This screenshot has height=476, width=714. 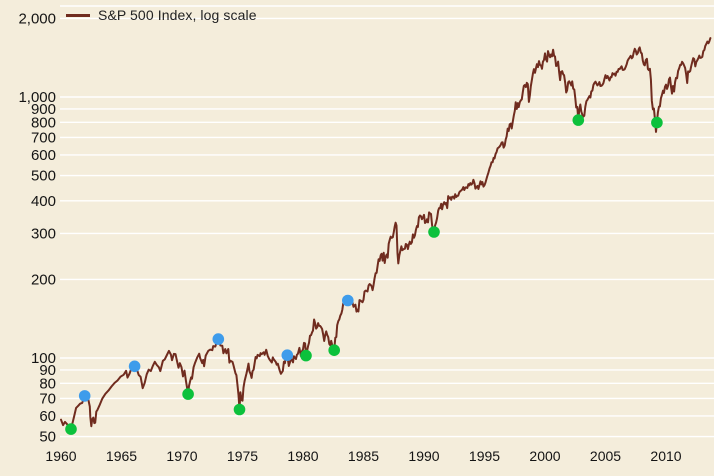 I want to click on y-axis-label-600: 600, so click(x=43, y=155).